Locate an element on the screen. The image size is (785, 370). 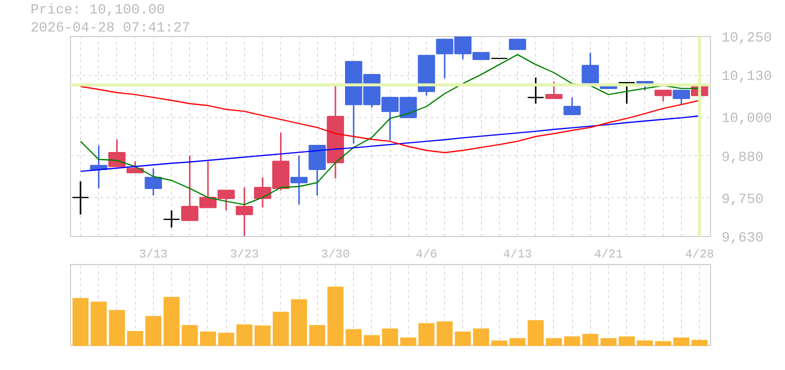
x-tick-label: 3/30 is located at coordinates (335, 255).